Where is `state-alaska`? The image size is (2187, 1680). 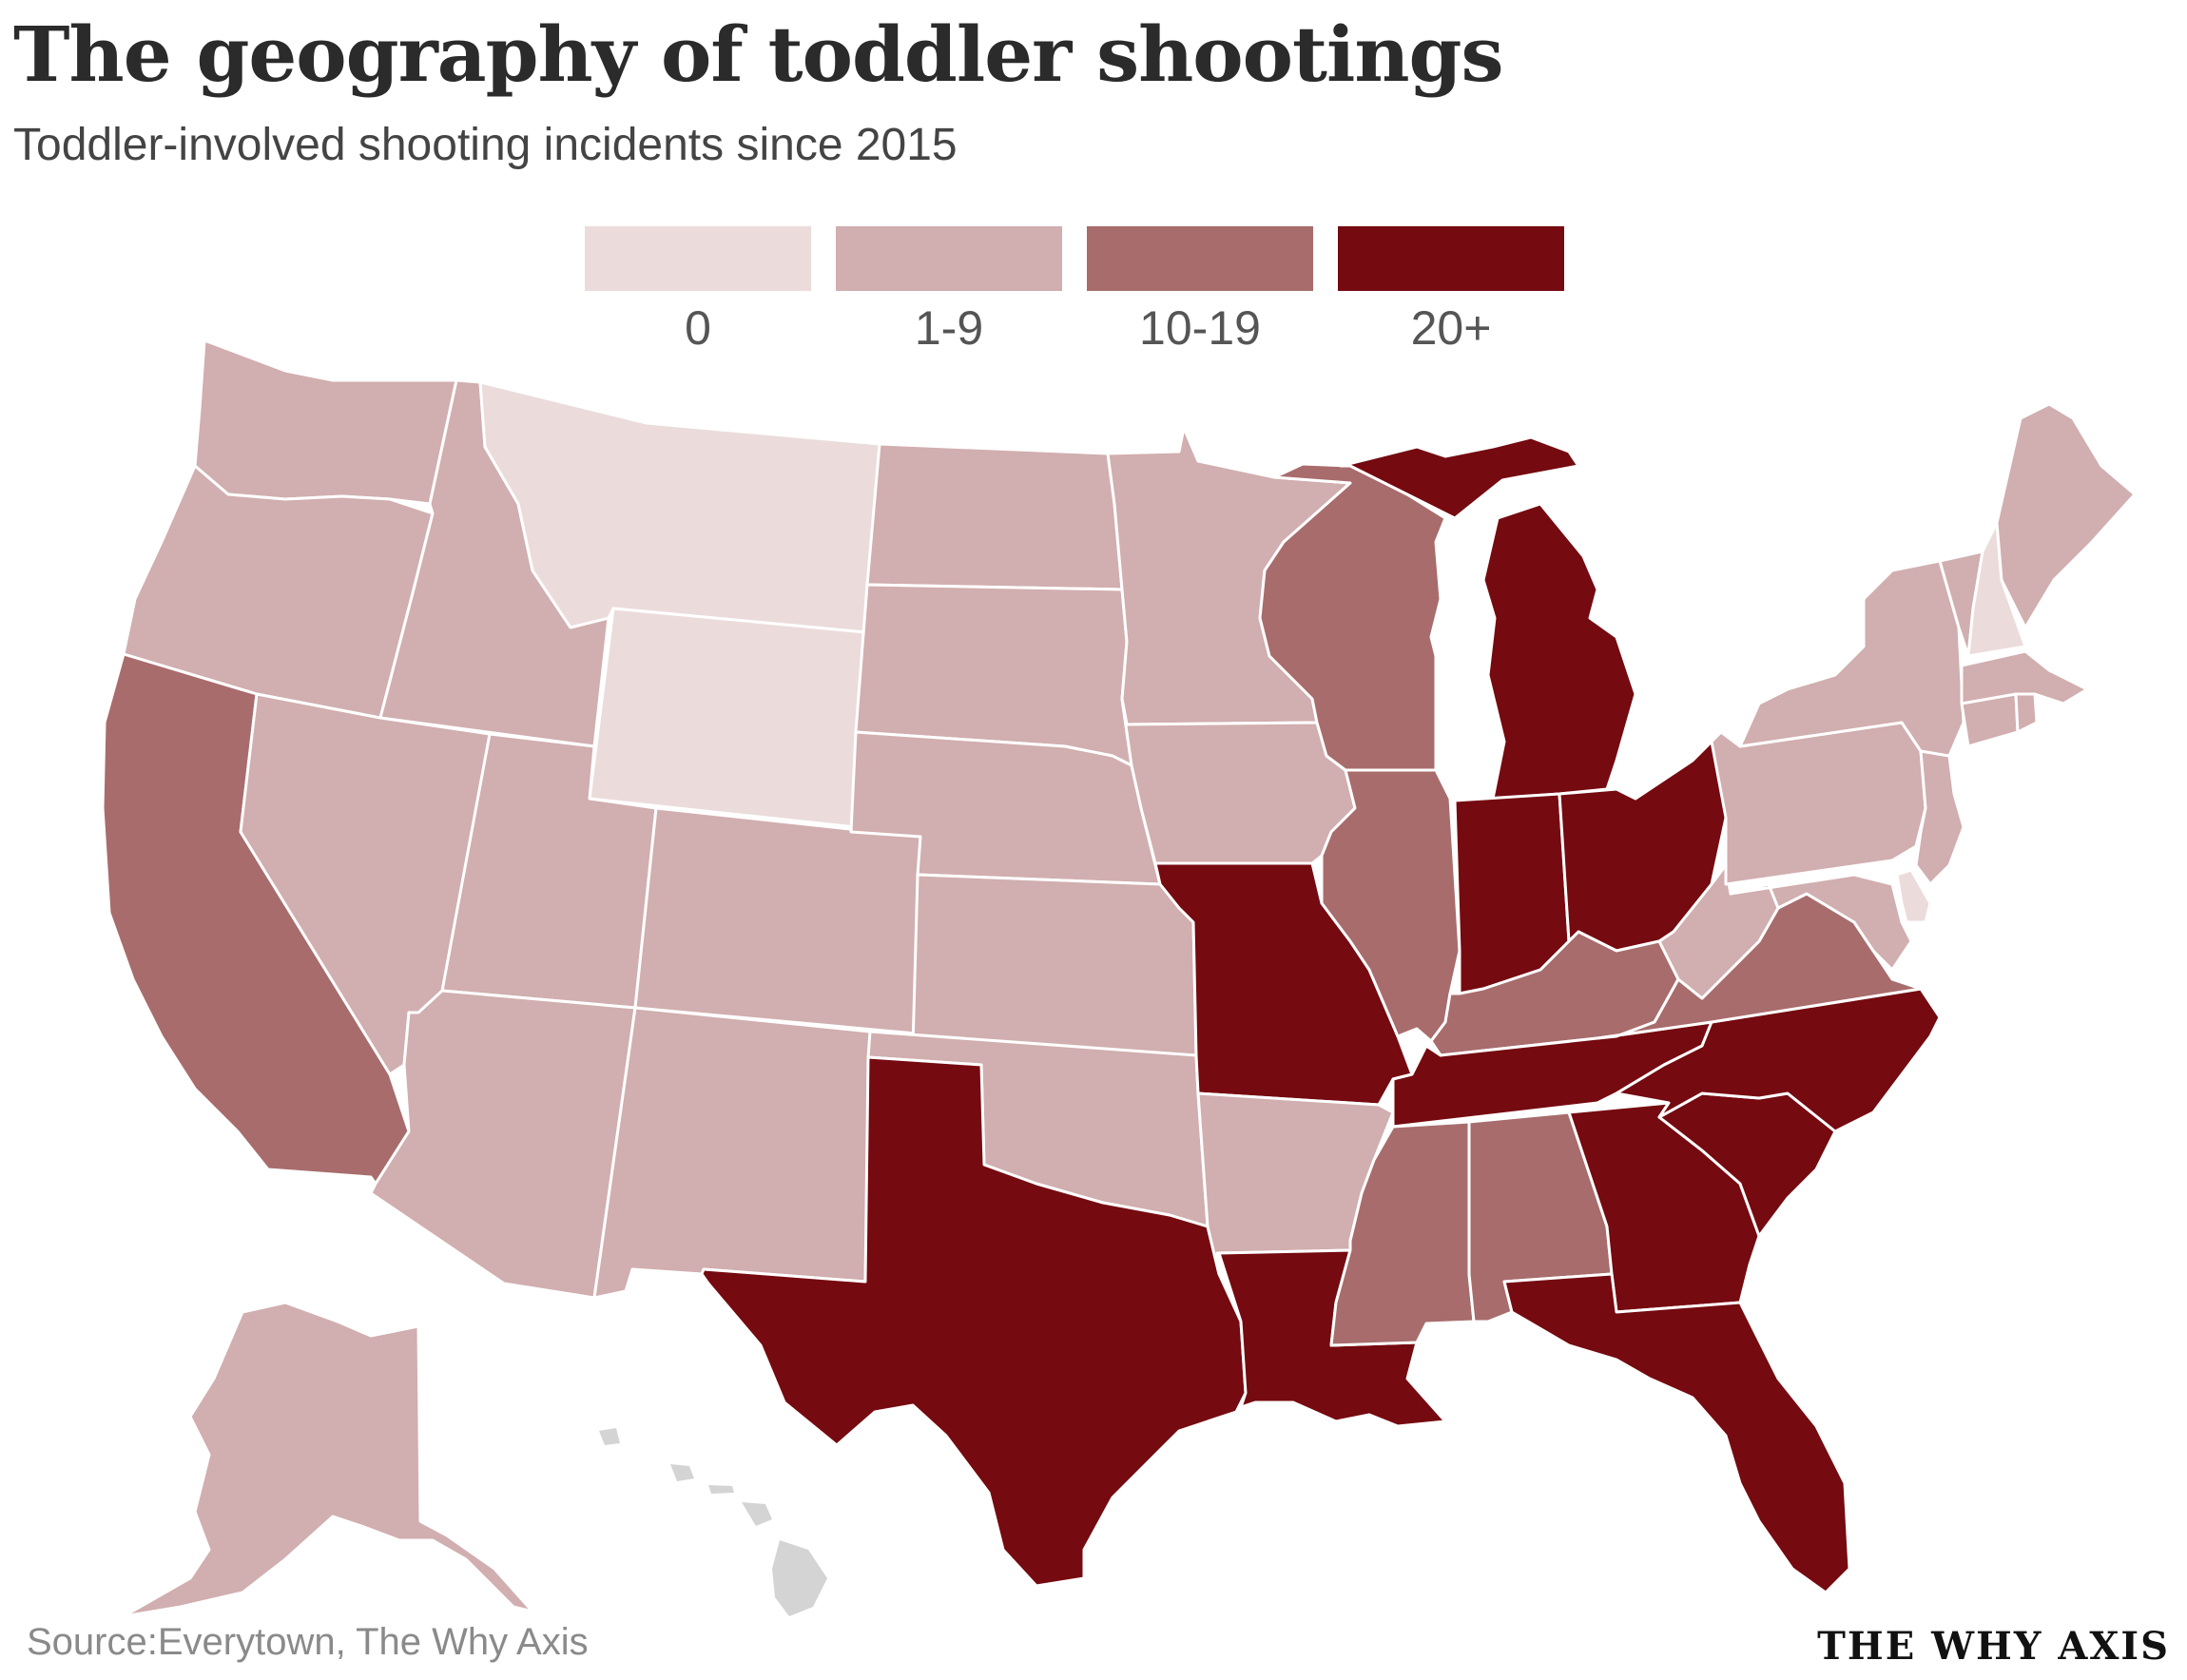 state-alaska is located at coordinates (328, 1459).